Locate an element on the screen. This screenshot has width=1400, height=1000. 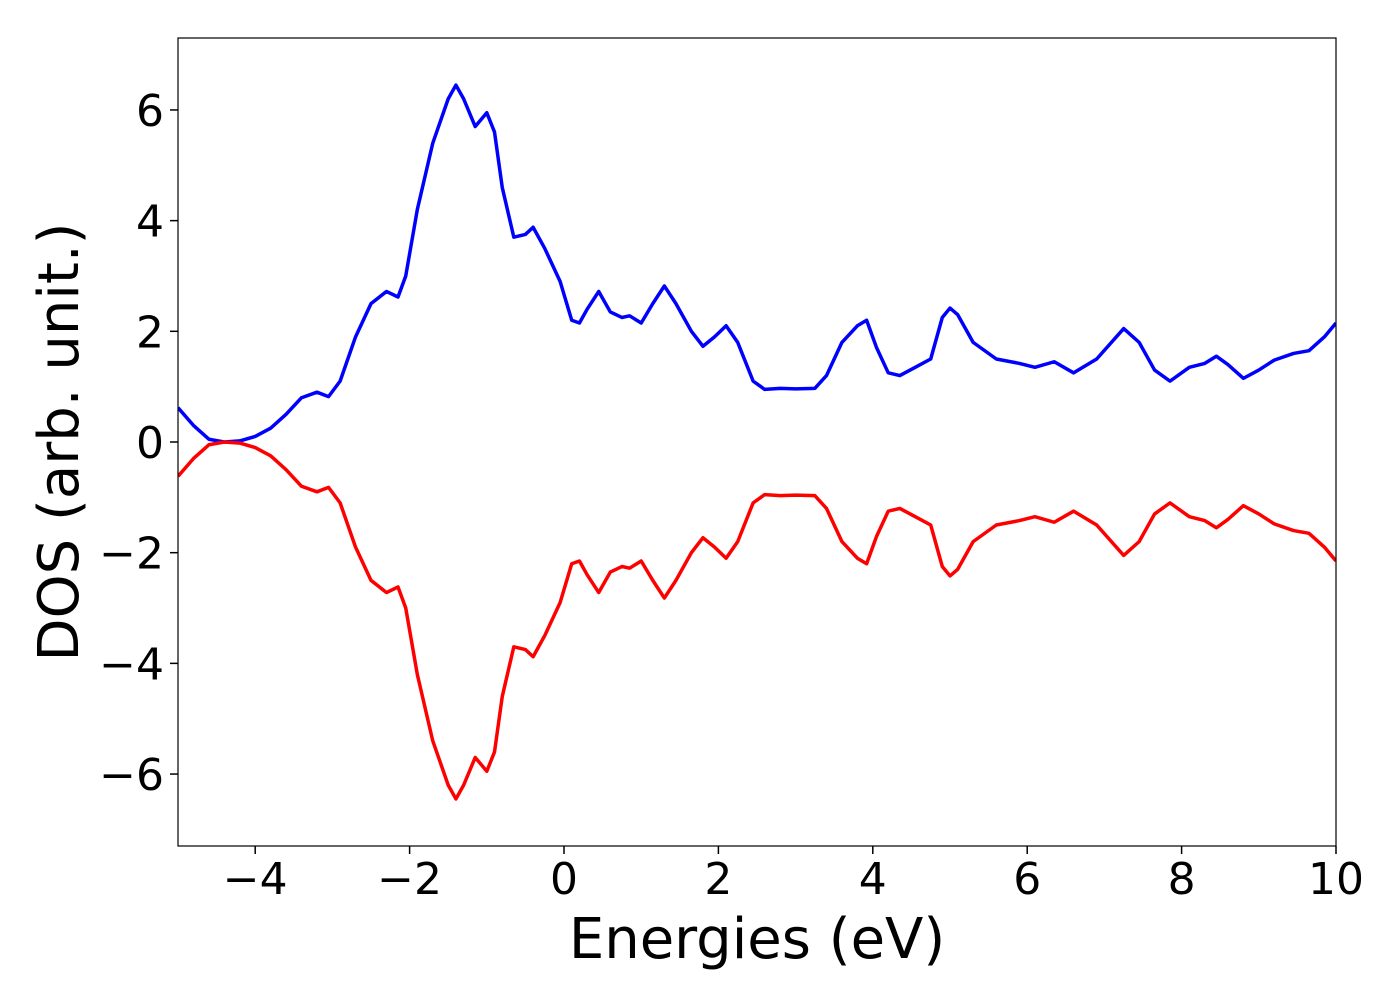
x-axis-label: Energies (eV) is located at coordinates (757, 939).